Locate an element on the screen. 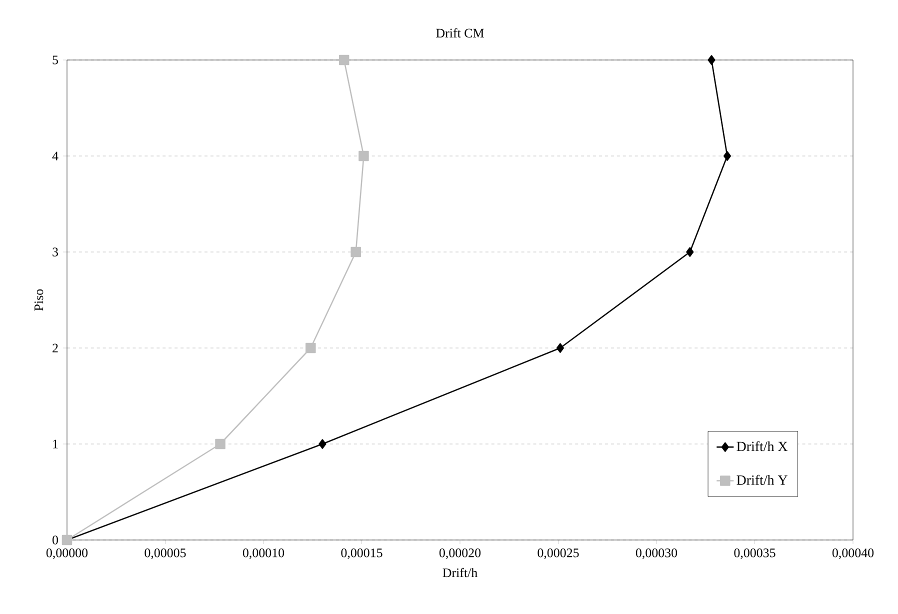  legend-label: Drift/h Y is located at coordinates (762, 479).